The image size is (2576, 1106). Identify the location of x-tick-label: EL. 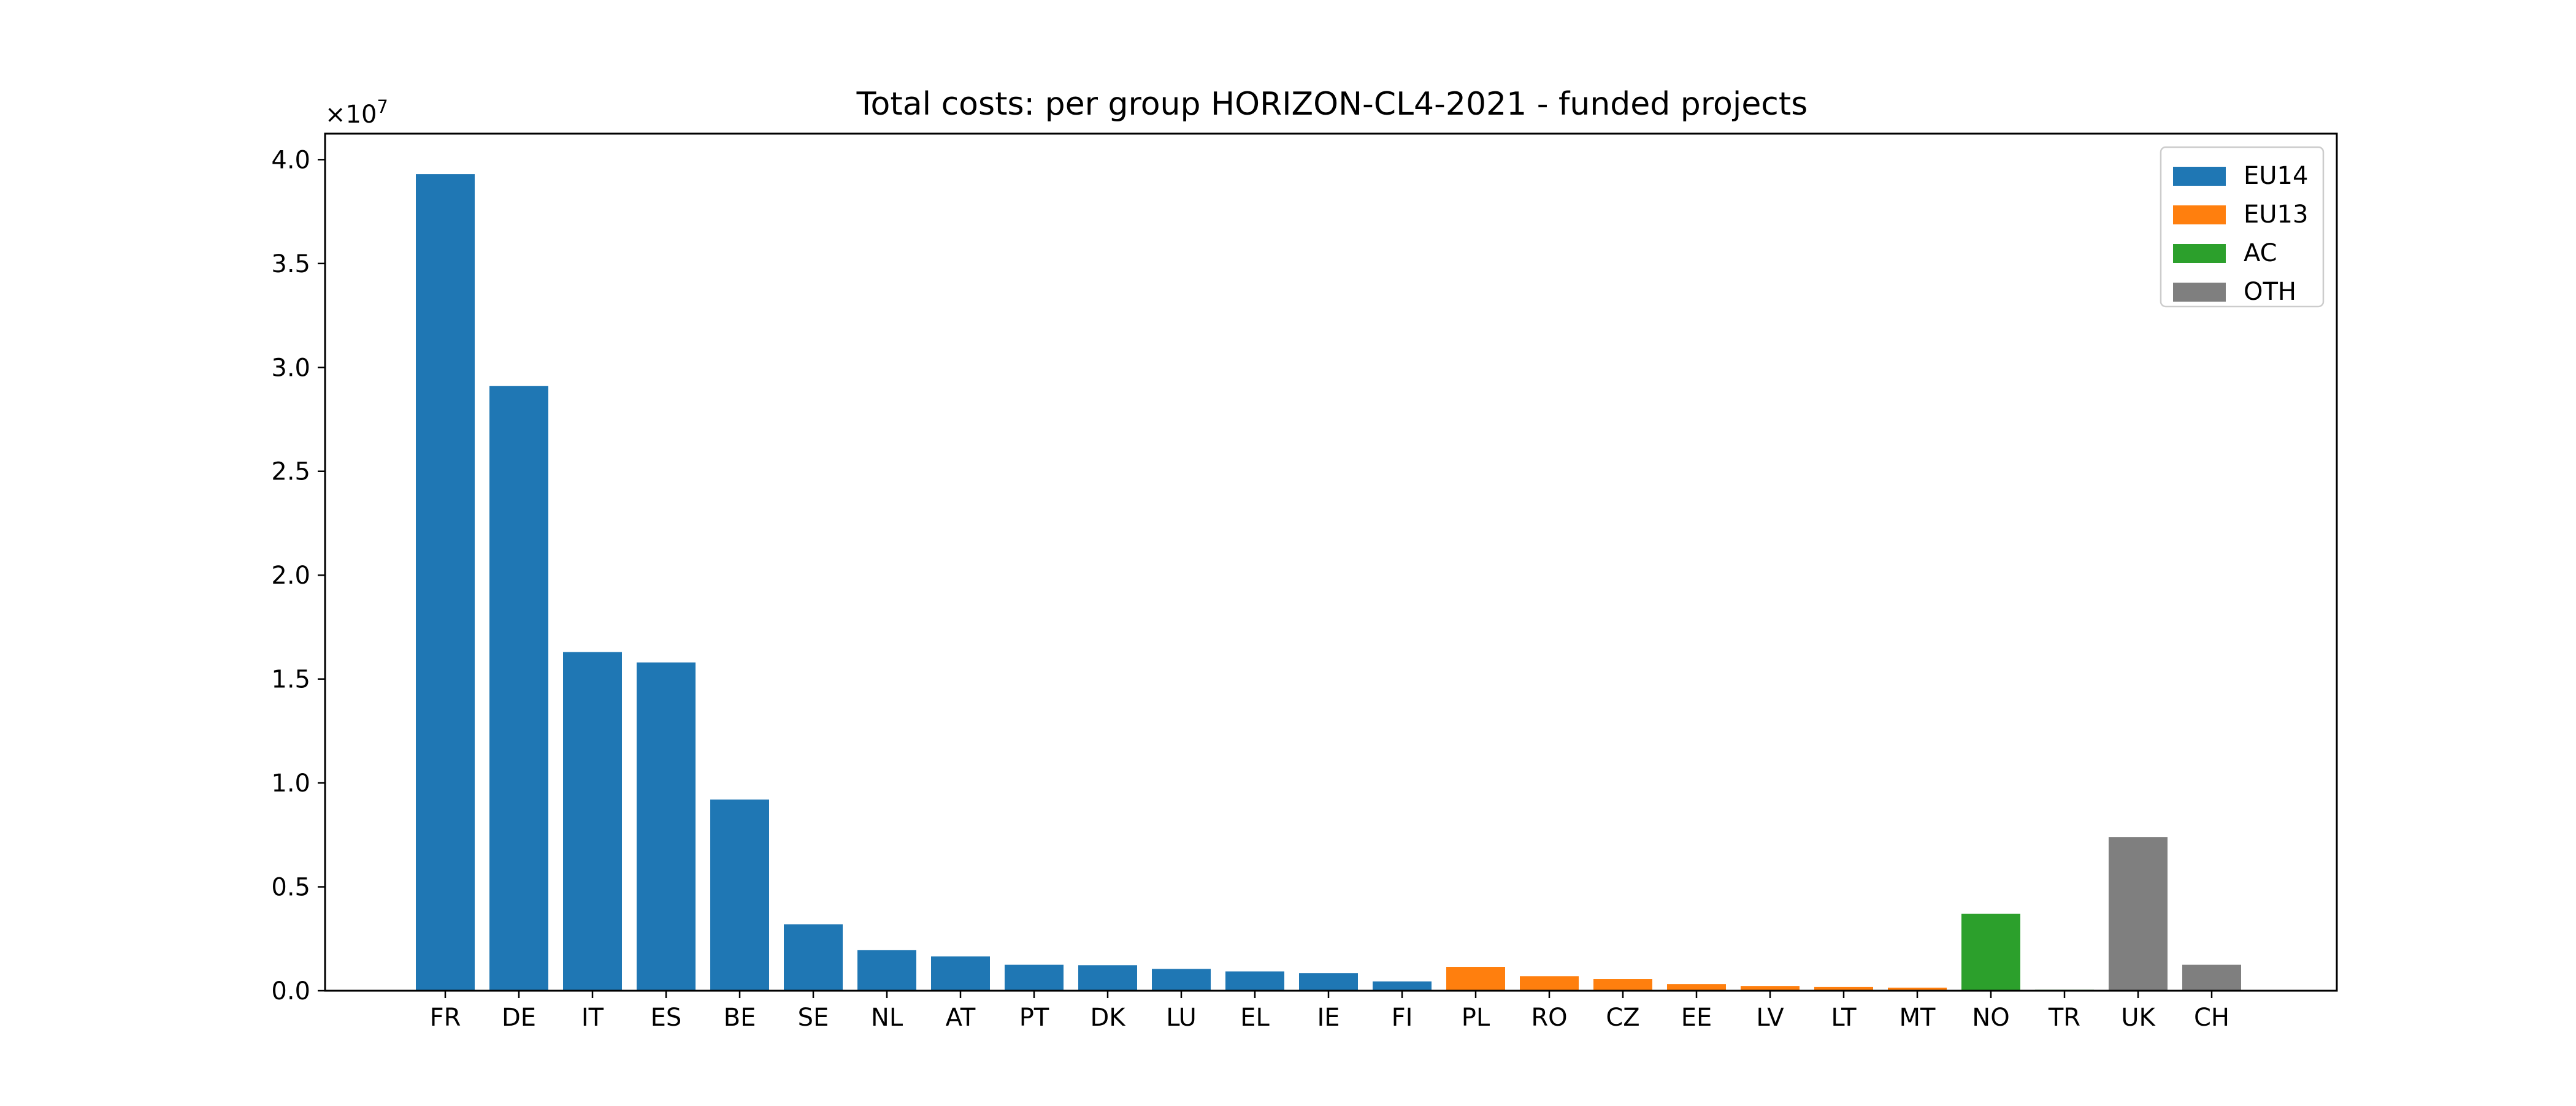
(1255, 1018).